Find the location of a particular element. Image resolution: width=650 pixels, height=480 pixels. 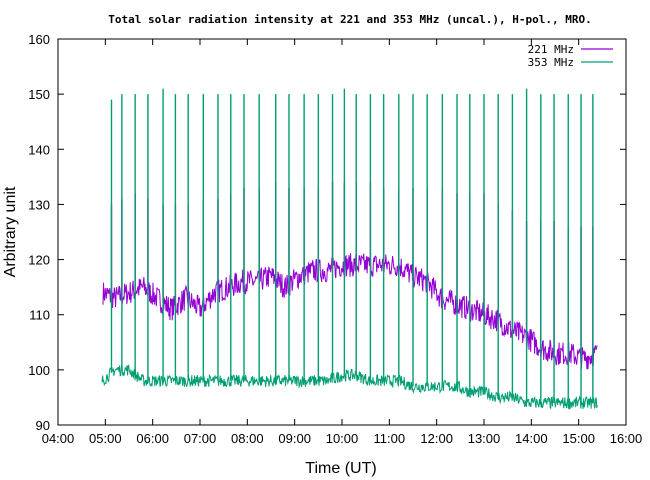

y-tick-label: 90 is located at coordinates (43, 425).